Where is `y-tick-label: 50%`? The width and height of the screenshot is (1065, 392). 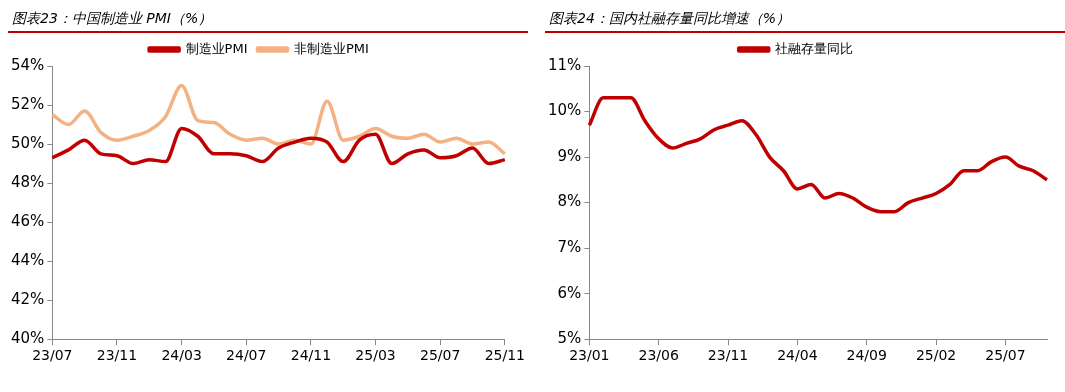 y-tick-label: 50% is located at coordinates (28, 142).